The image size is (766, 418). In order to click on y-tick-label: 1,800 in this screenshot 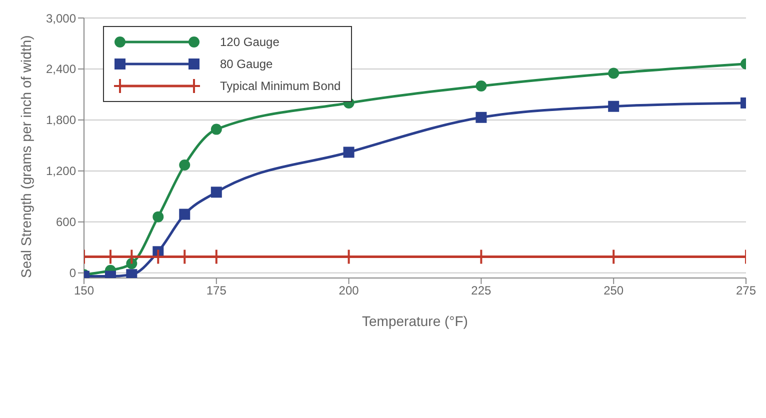, I will do `click(61, 120)`.